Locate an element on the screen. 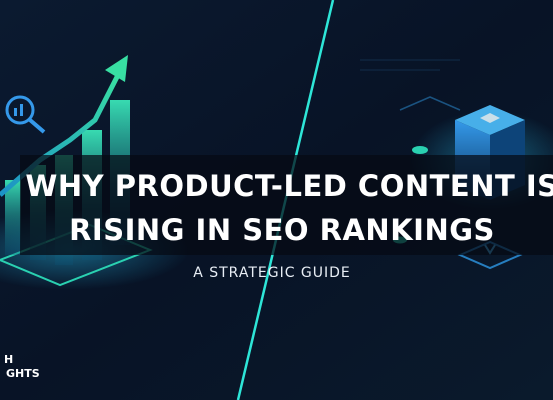 This screenshot has width=553, height=400. logo-text: GHTS is located at coordinates (23, 373).